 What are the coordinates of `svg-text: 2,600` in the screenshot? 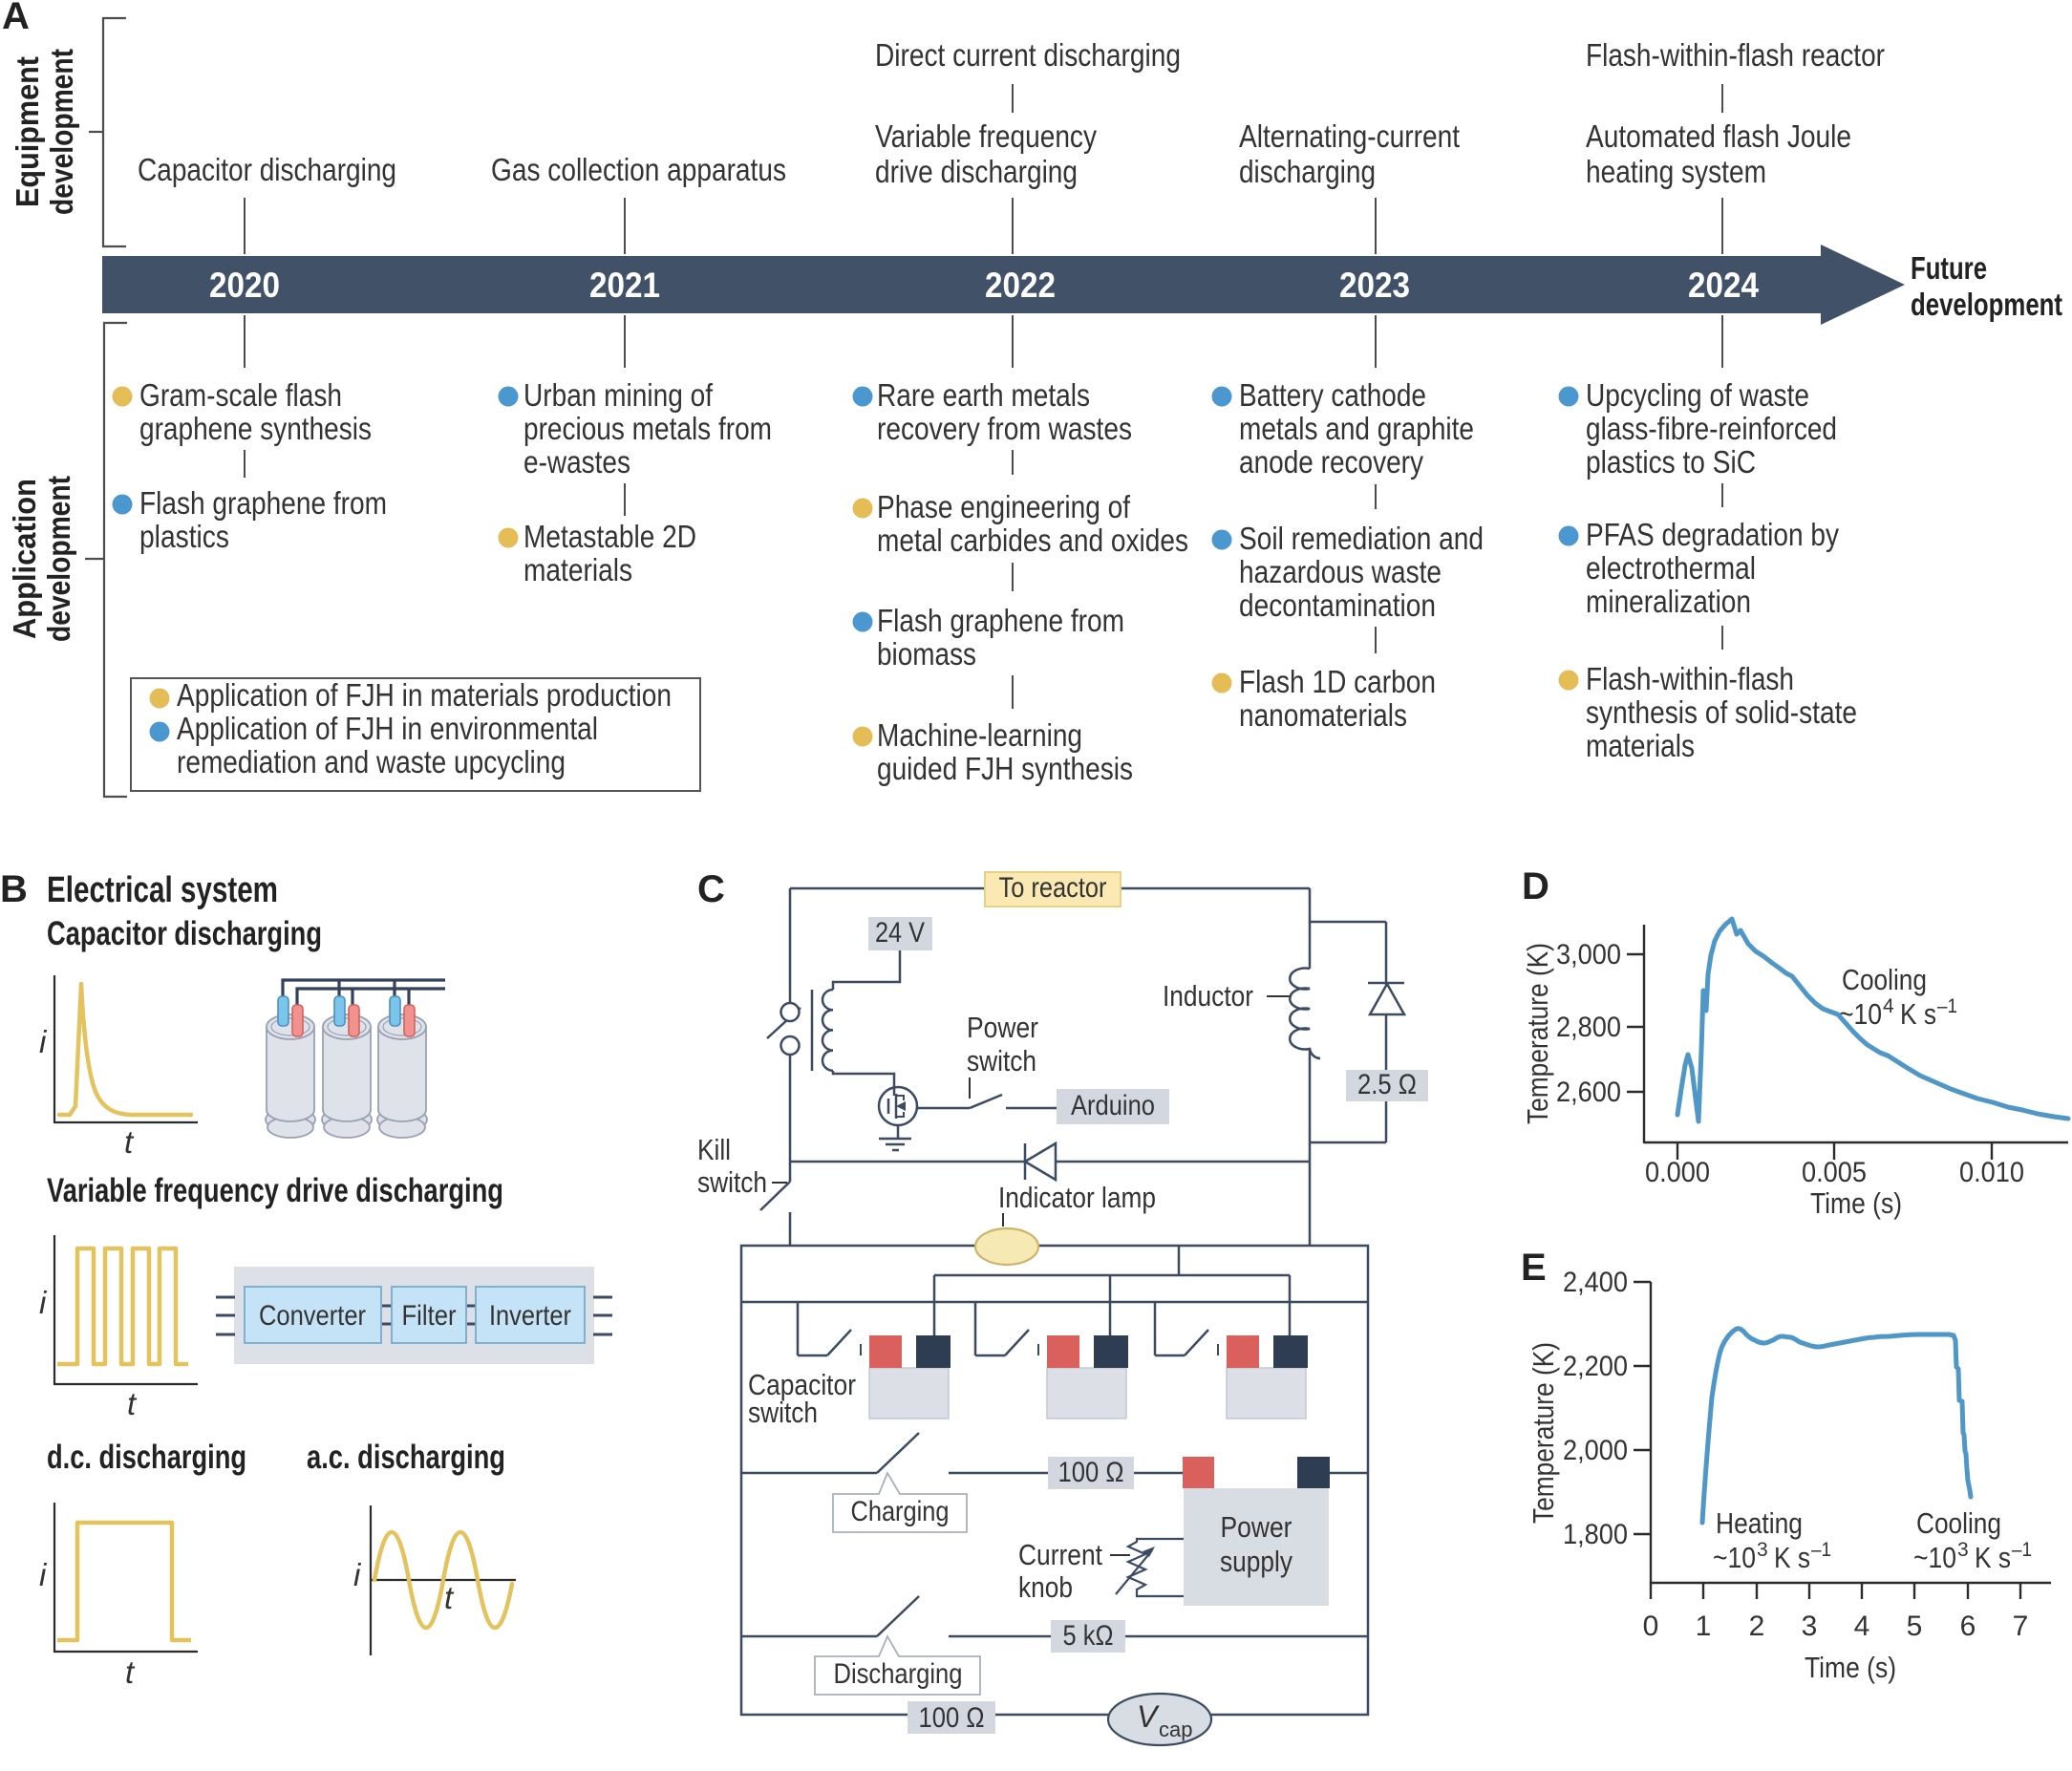 It's located at (1588, 1092).